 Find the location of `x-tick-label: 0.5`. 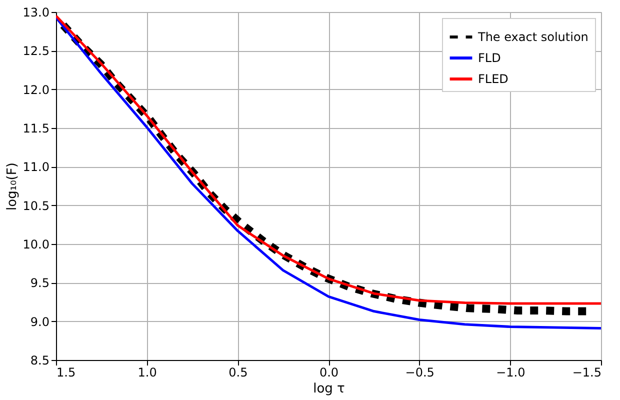

x-tick-label: 0.5 is located at coordinates (238, 373).